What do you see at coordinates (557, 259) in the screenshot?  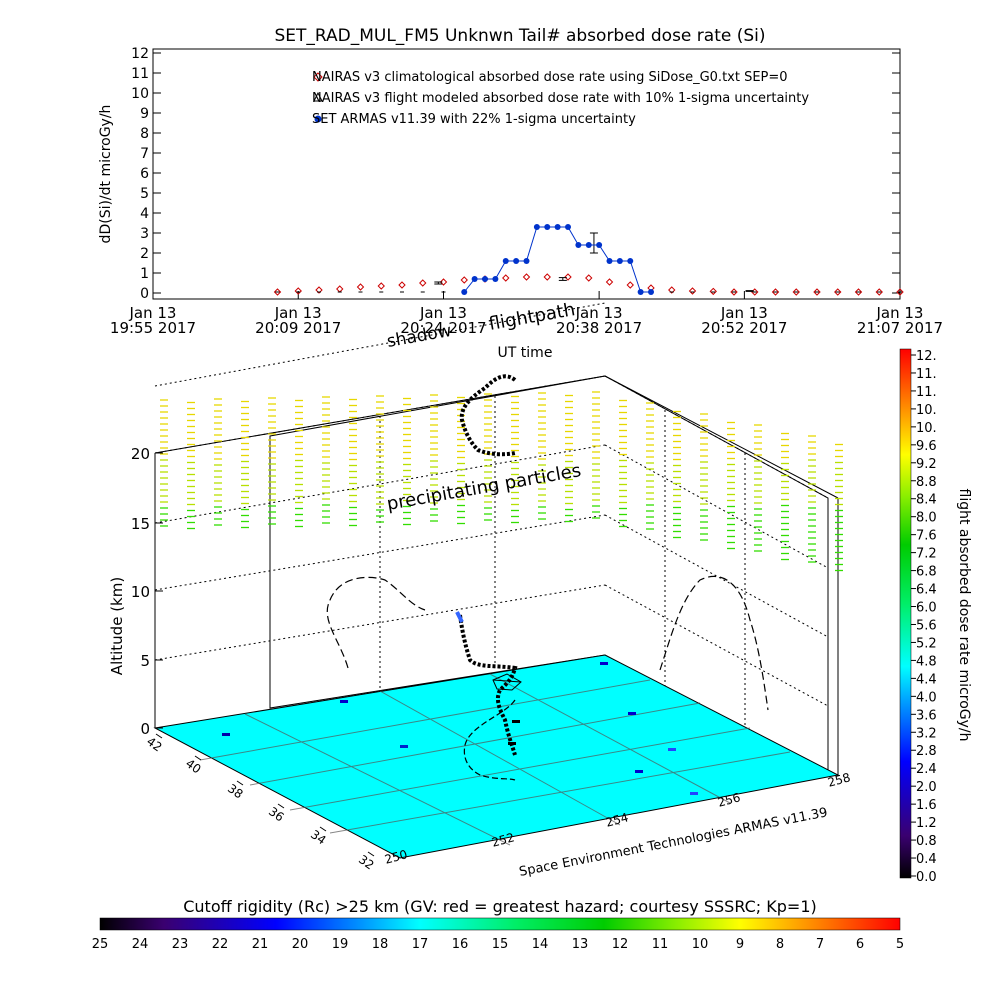 I see `armas-series-line` at bounding box center [557, 259].